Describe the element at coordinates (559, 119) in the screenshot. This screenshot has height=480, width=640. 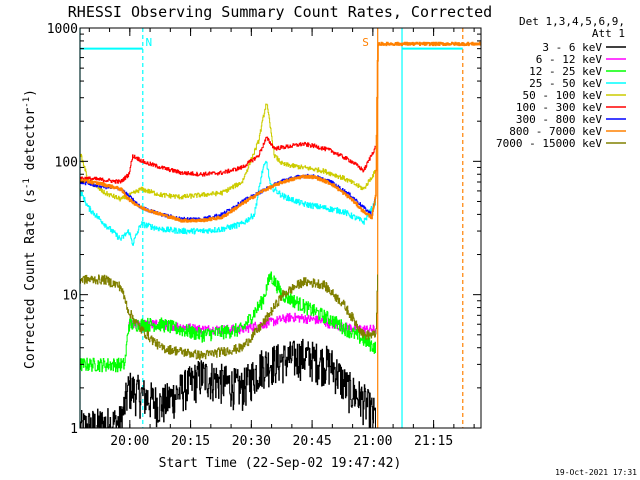
I see `legend-label: 300 - 800 keV` at that location.